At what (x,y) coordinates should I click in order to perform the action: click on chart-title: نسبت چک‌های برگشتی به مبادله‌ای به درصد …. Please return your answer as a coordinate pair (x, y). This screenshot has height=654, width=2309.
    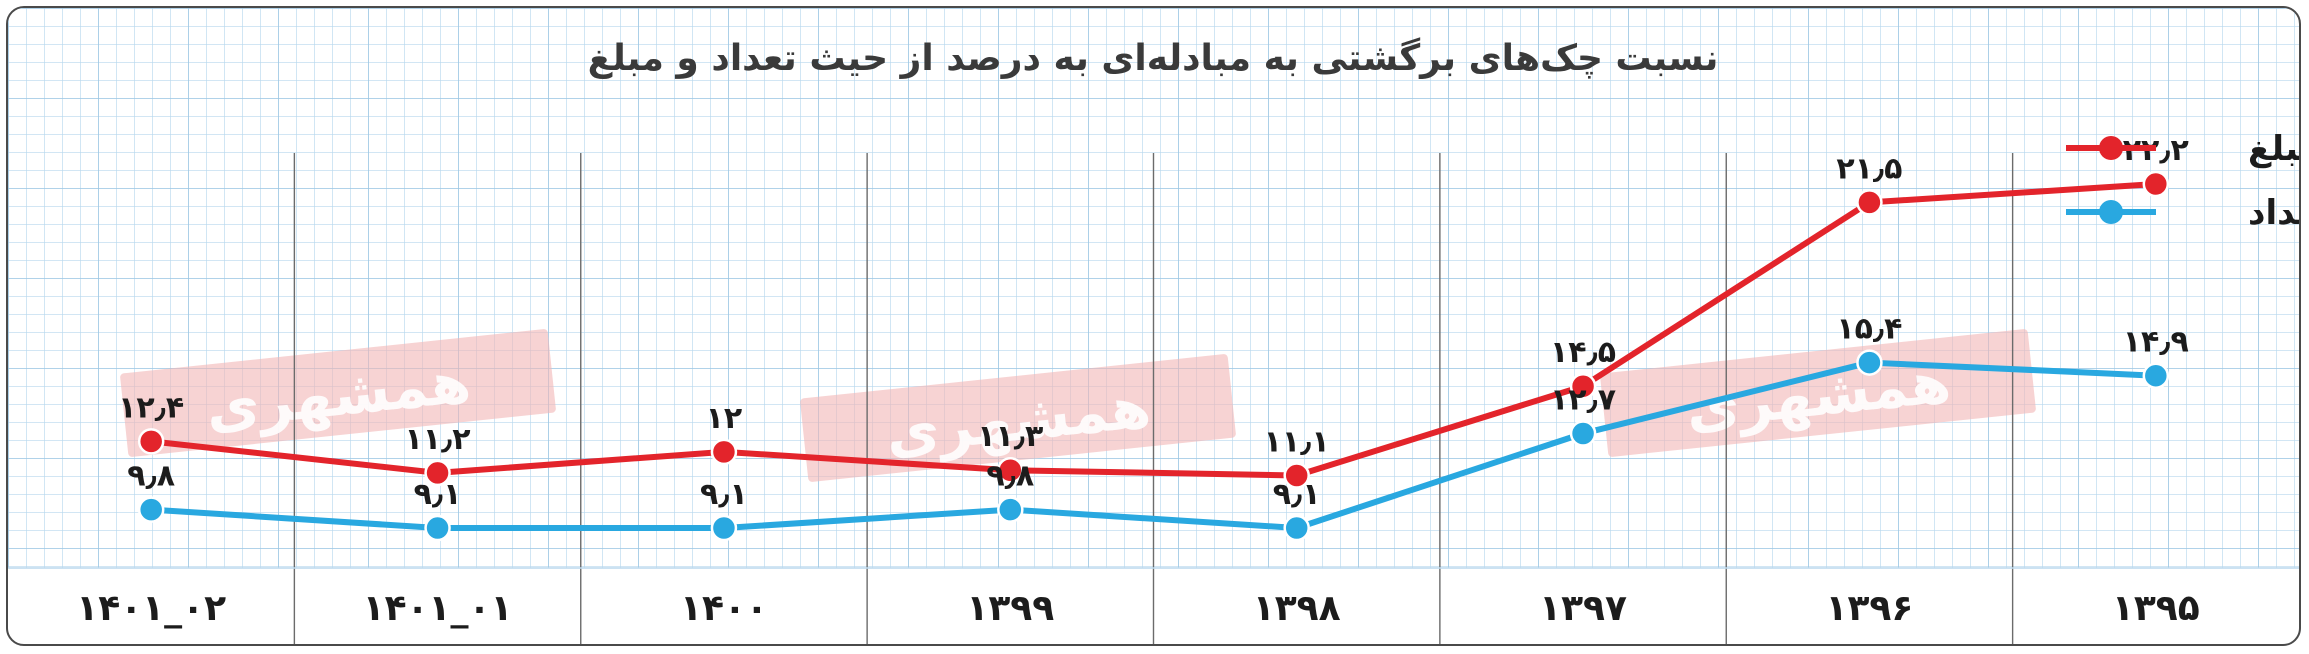
    Looking at the image, I should click on (1153, 58).